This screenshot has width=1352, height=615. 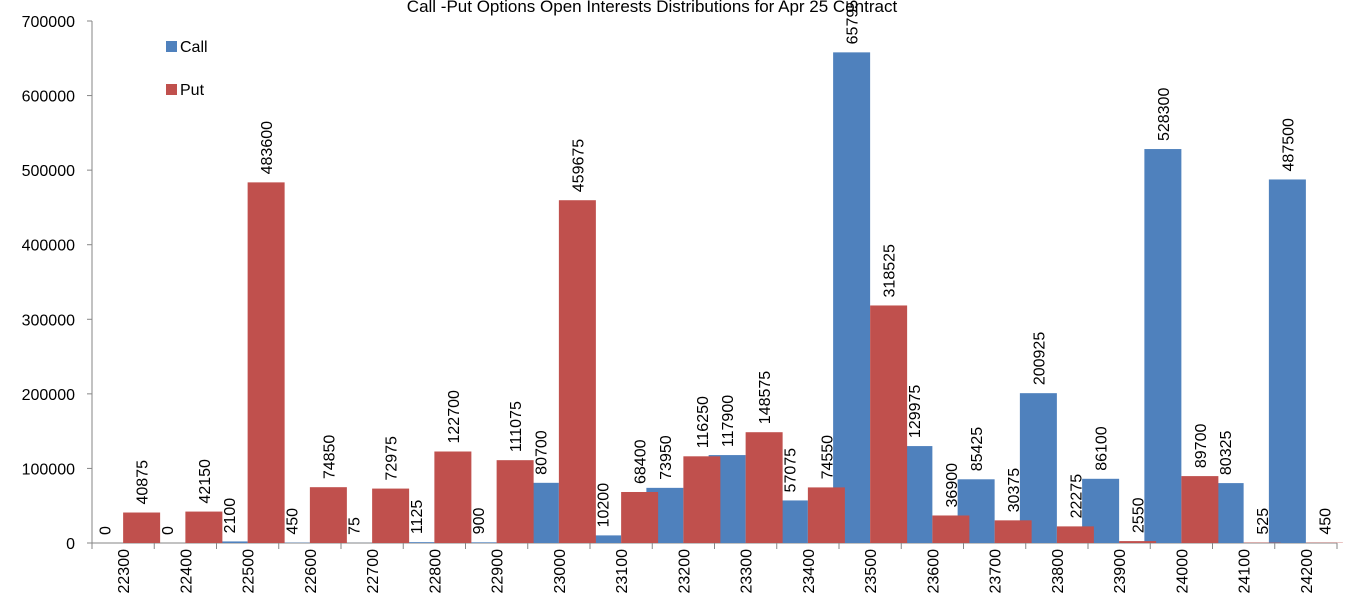 I want to click on data-label-put: 116250, so click(x=703, y=422).